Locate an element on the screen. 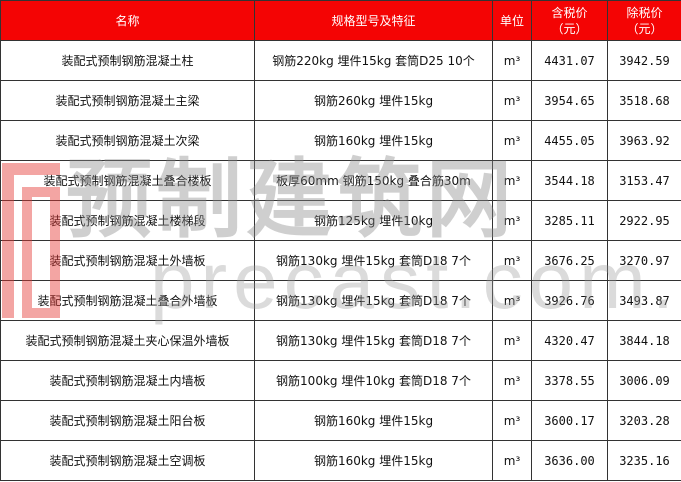  cell-name: 装配式预制钢筋混凝土次梁 is located at coordinates (127, 140).